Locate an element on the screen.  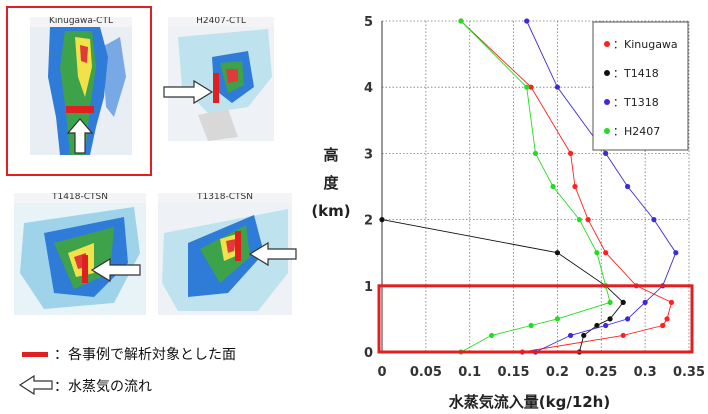
x-tick-label: 0 is located at coordinates (381, 372).